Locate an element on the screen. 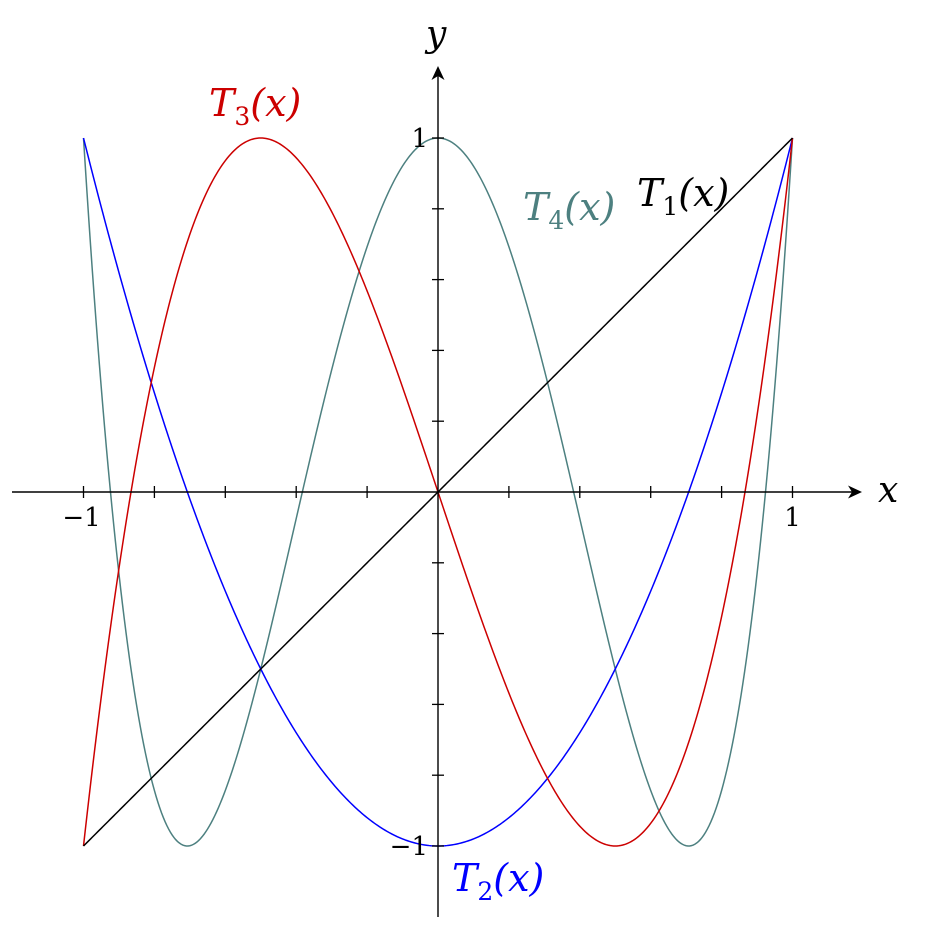 The image size is (928, 930). curve-label-t4: T4(x) is located at coordinates (569, 210).